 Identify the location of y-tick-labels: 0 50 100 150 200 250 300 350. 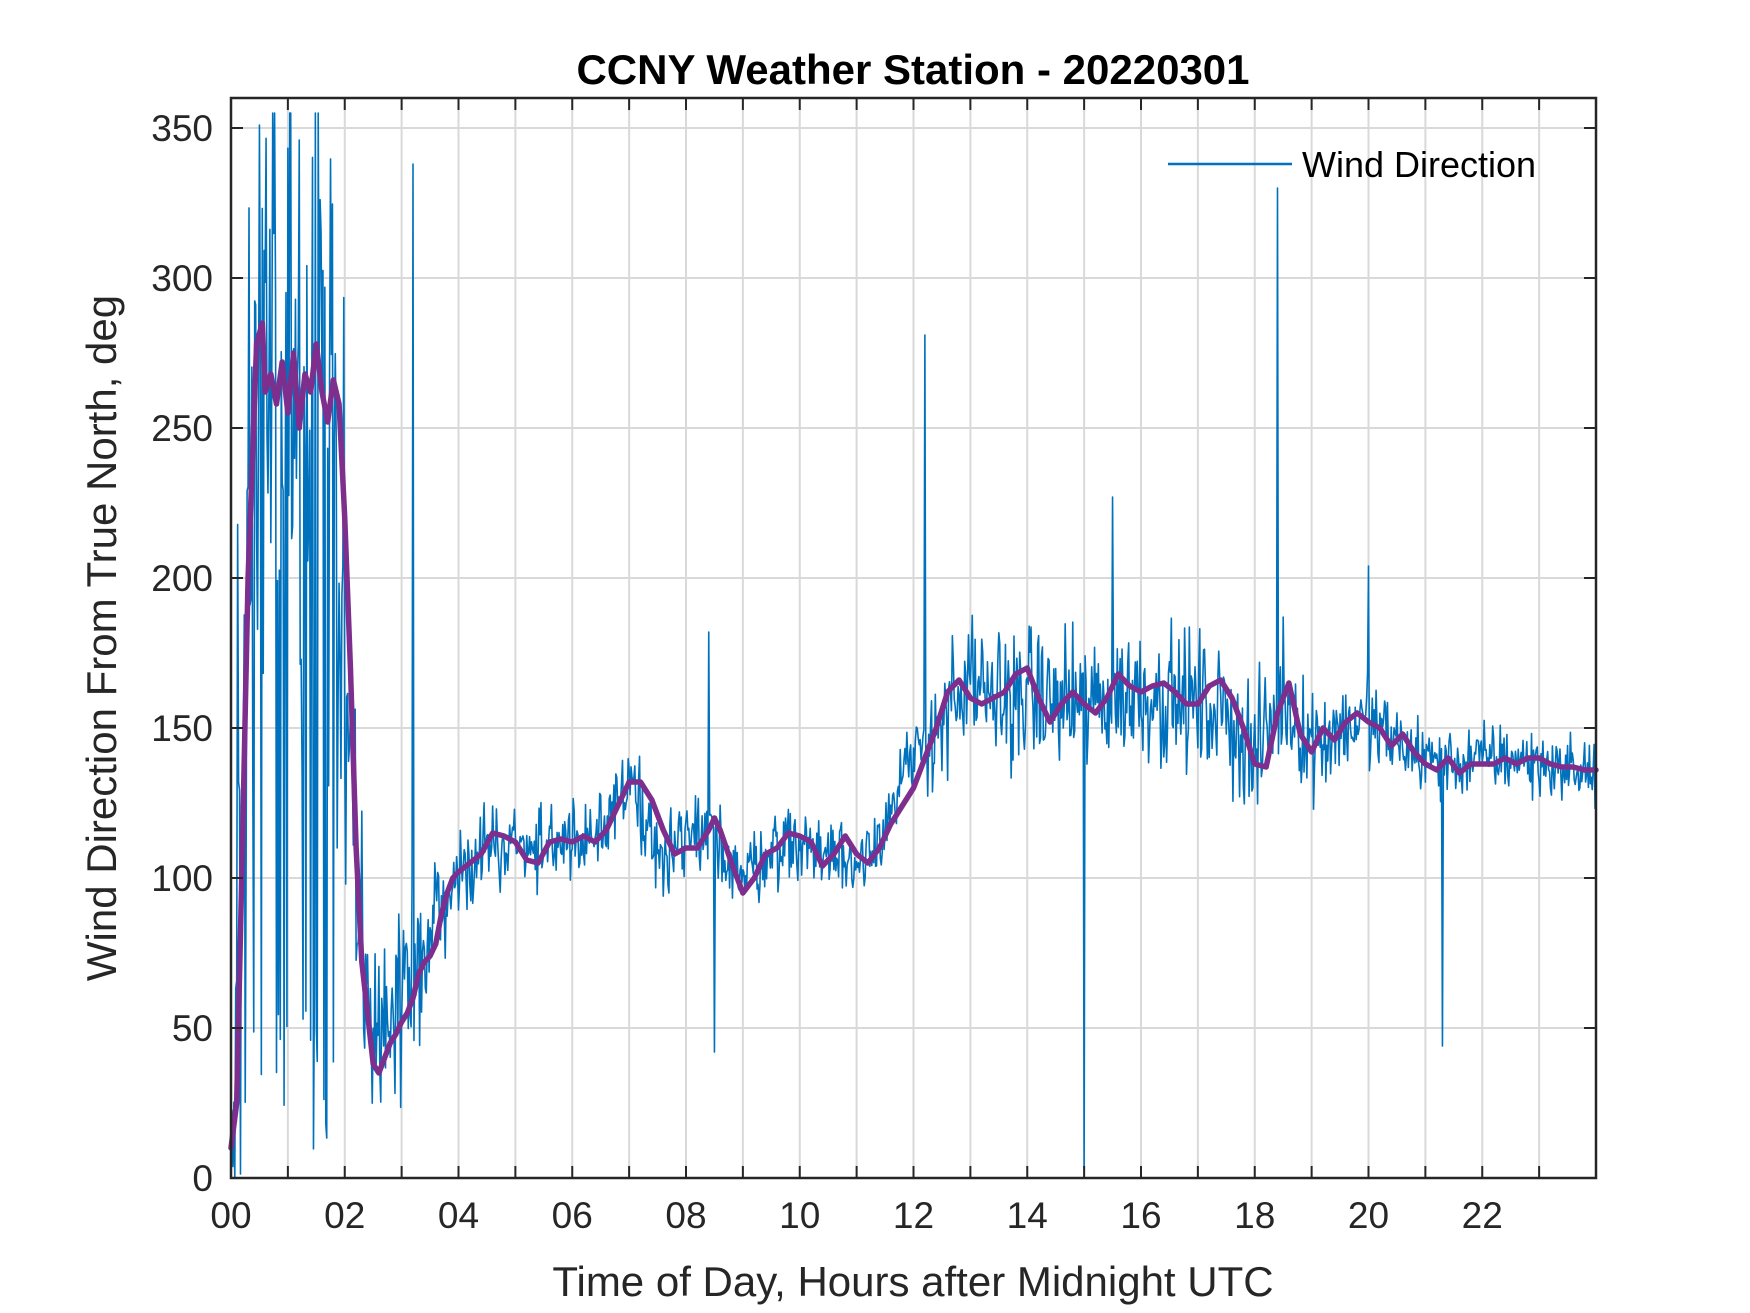
(182, 653).